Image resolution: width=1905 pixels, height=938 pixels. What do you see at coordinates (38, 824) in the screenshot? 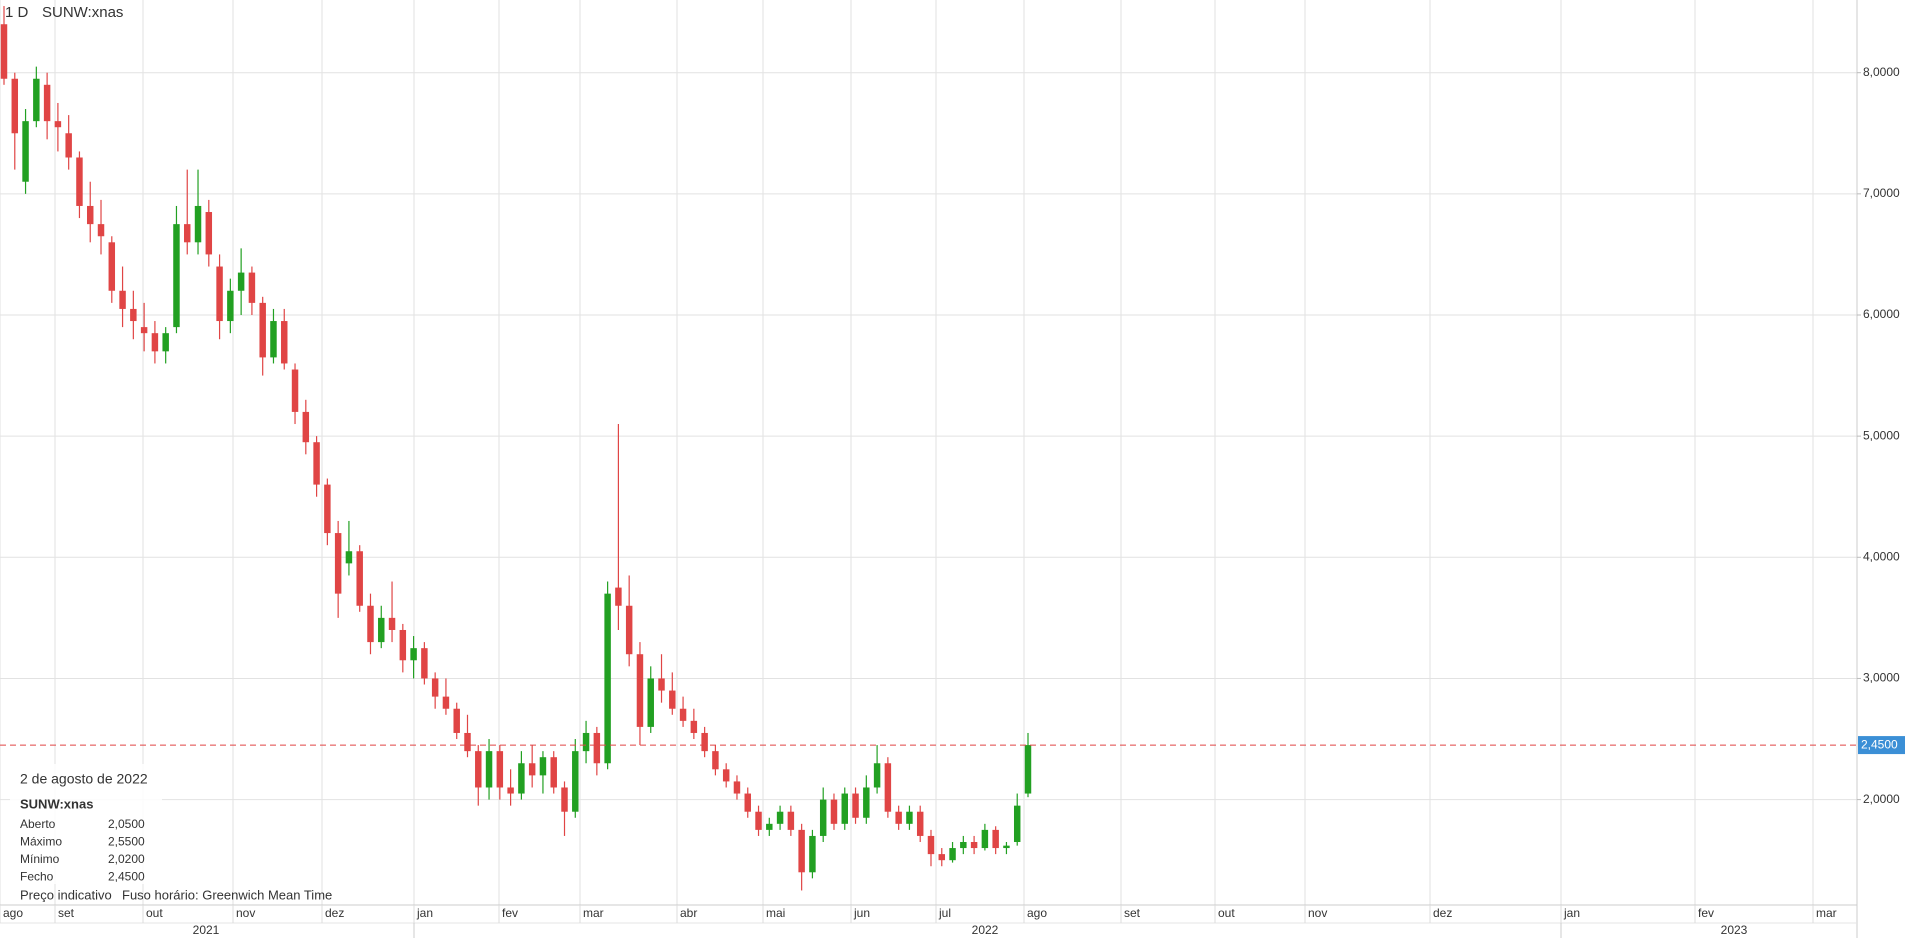
I see `info-label: Aberto` at bounding box center [38, 824].